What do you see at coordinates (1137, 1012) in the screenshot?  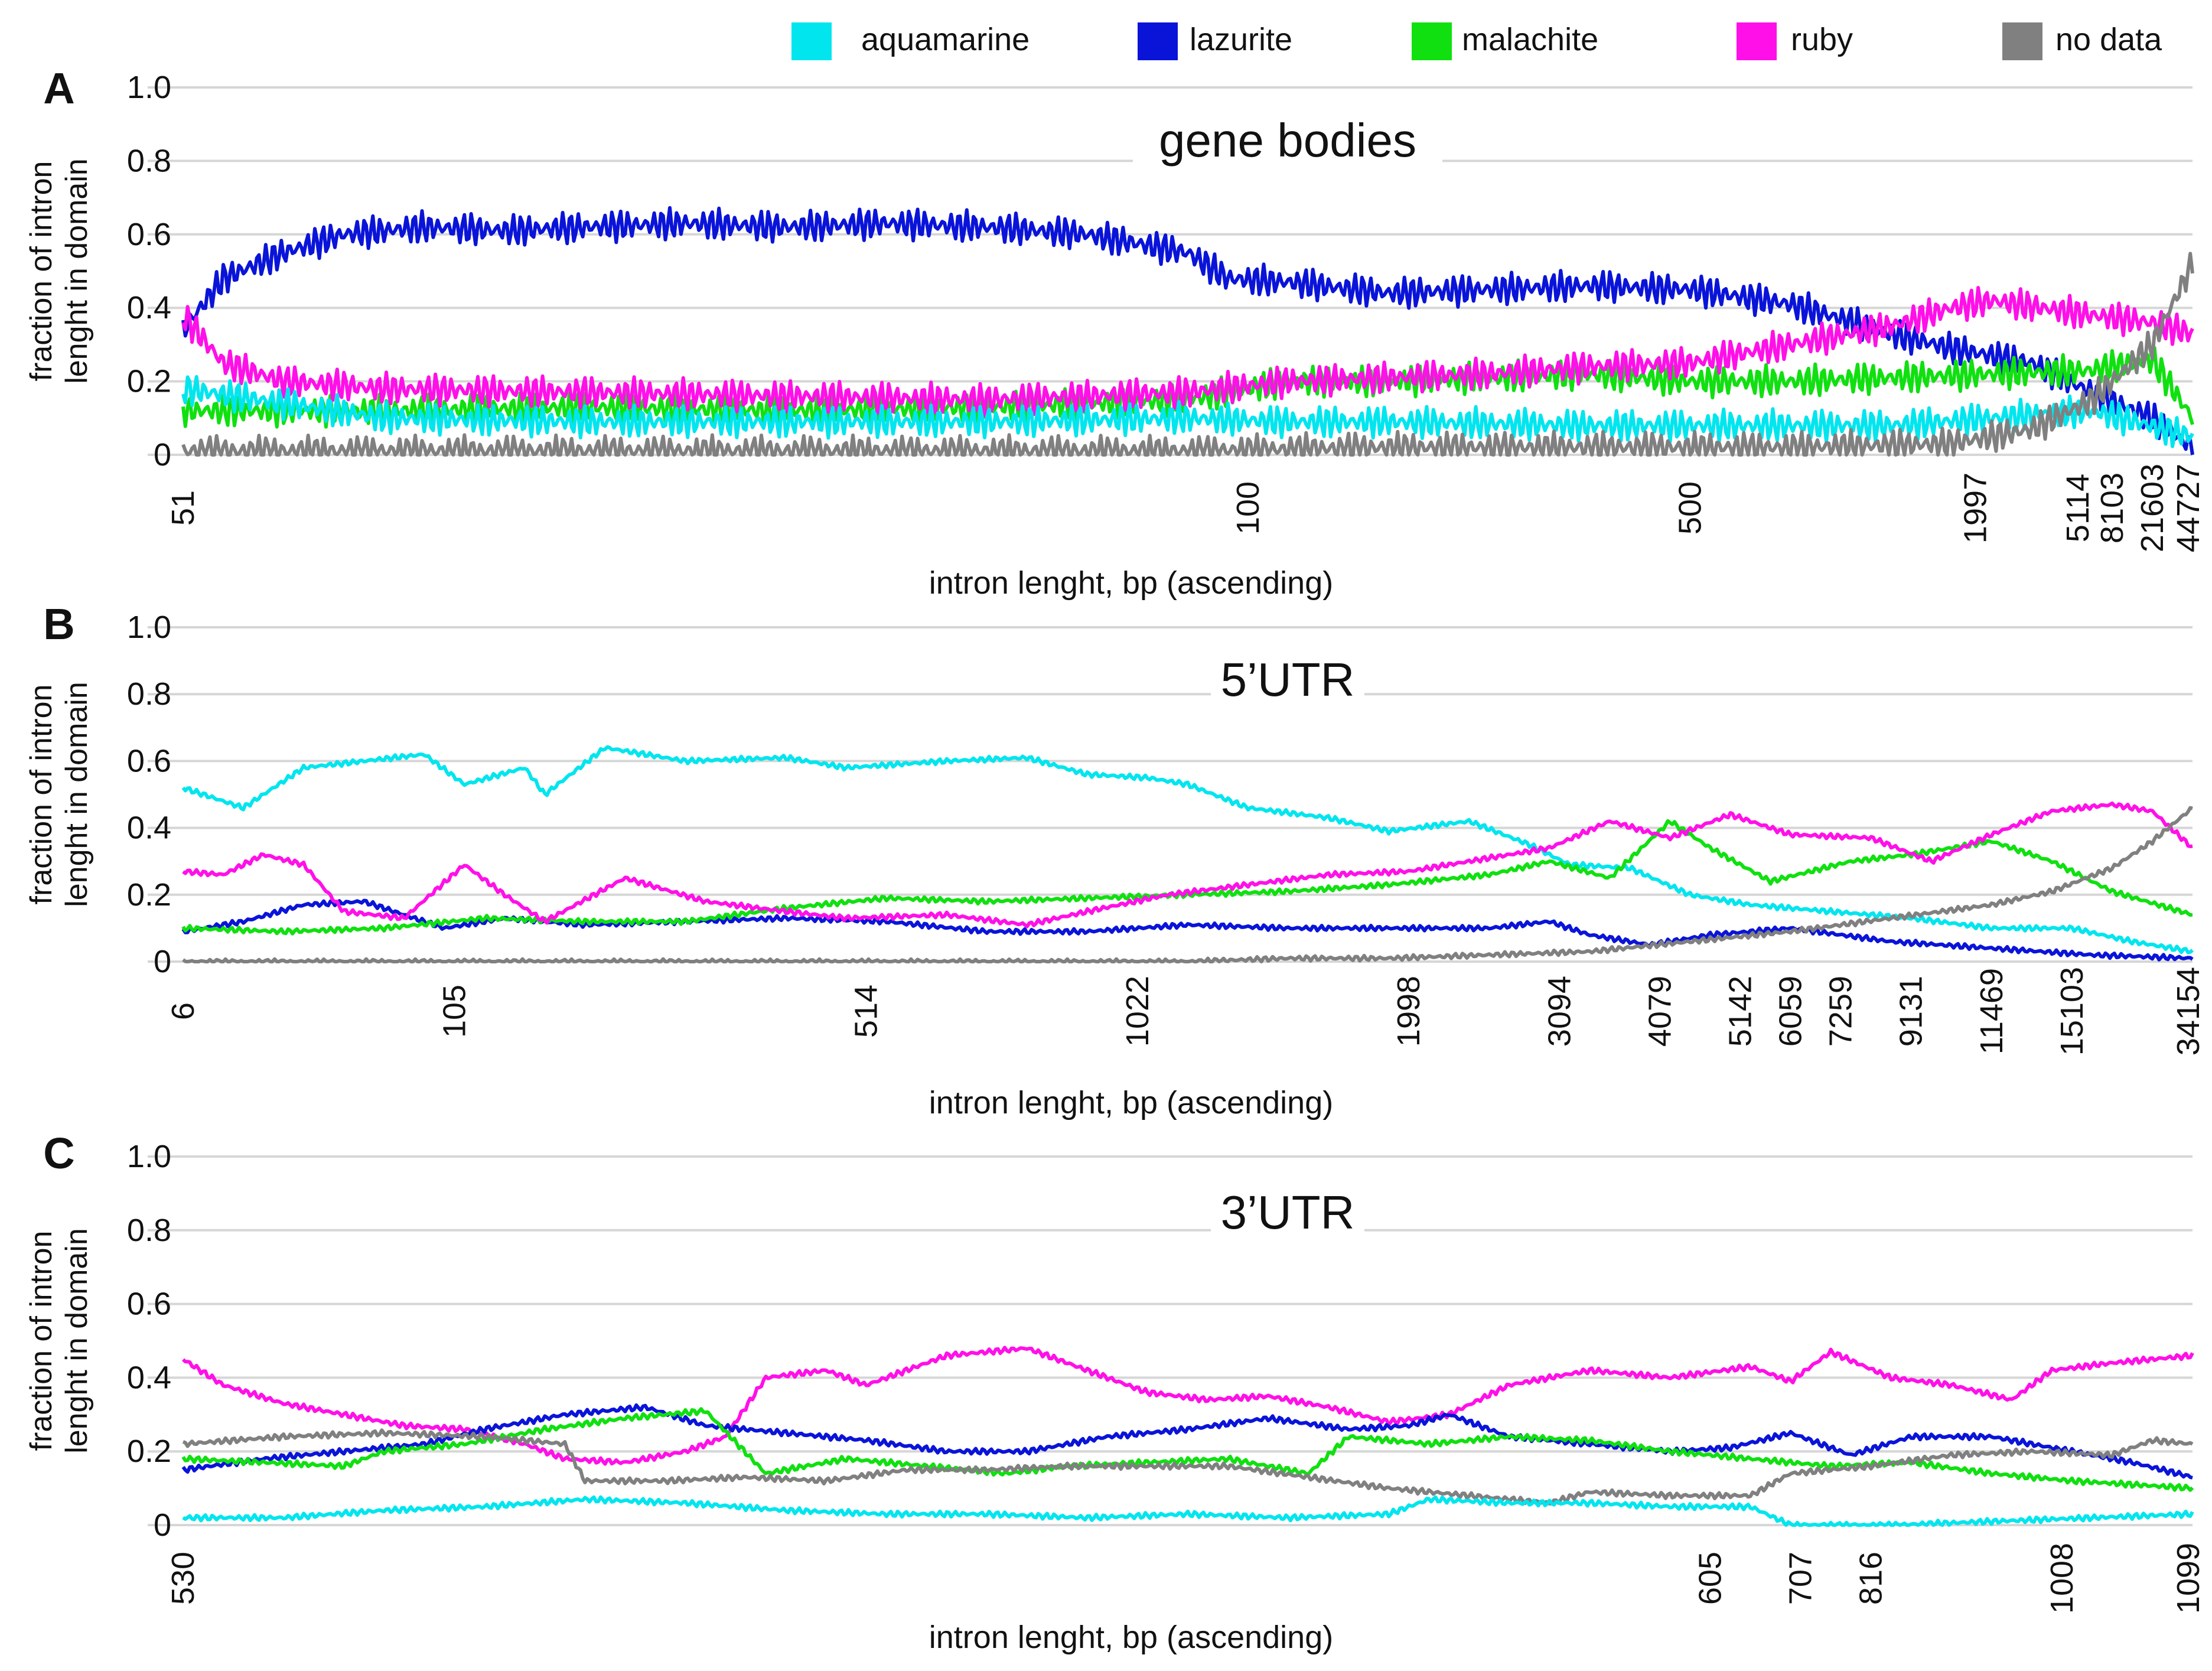 I see `x-tick-label: 1022` at bounding box center [1137, 1012].